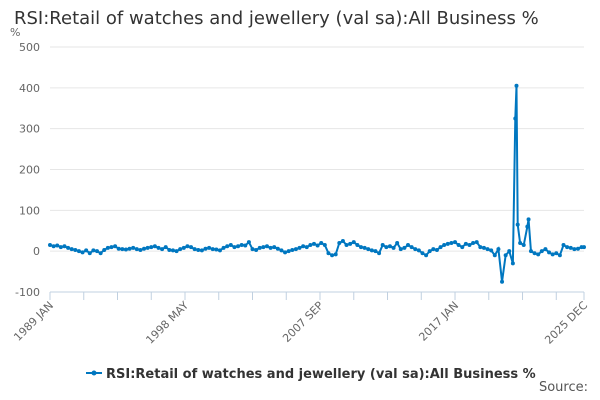 This screenshot has width=600, height=400. What do you see at coordinates (563, 387) in the screenshot?
I see `source-label: Source:` at bounding box center [563, 387].